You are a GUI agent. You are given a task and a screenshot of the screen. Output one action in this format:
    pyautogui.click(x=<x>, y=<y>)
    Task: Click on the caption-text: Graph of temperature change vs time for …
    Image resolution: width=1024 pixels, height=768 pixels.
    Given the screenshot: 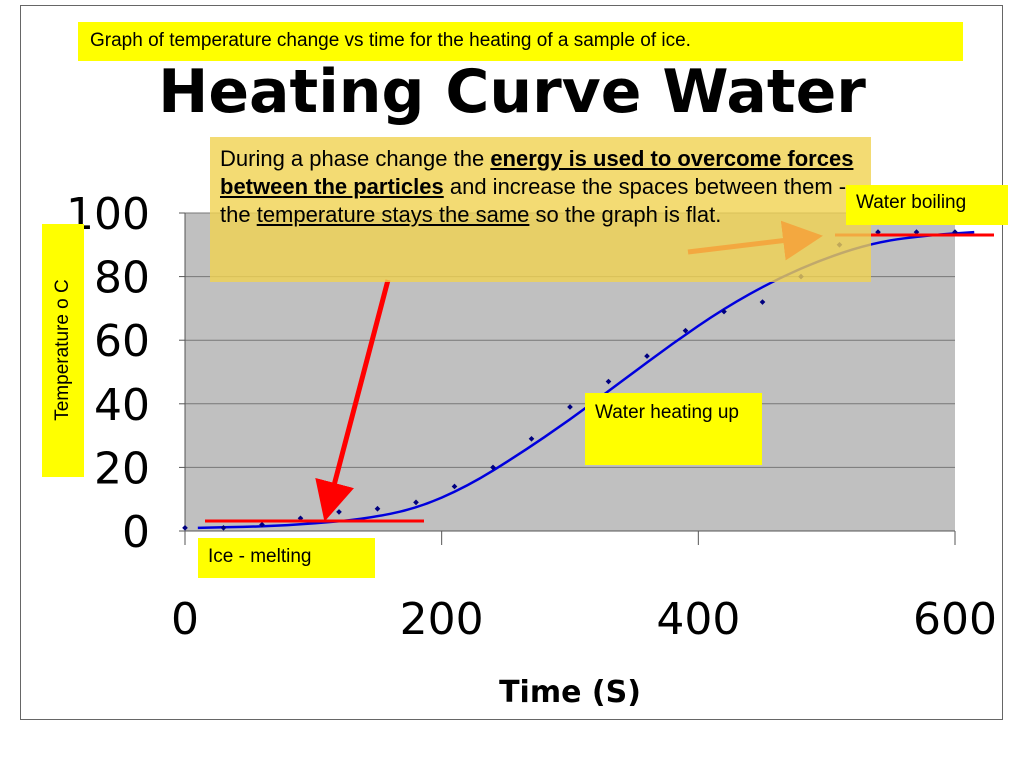 What is the action you would take?
    pyautogui.click(x=390, y=40)
    